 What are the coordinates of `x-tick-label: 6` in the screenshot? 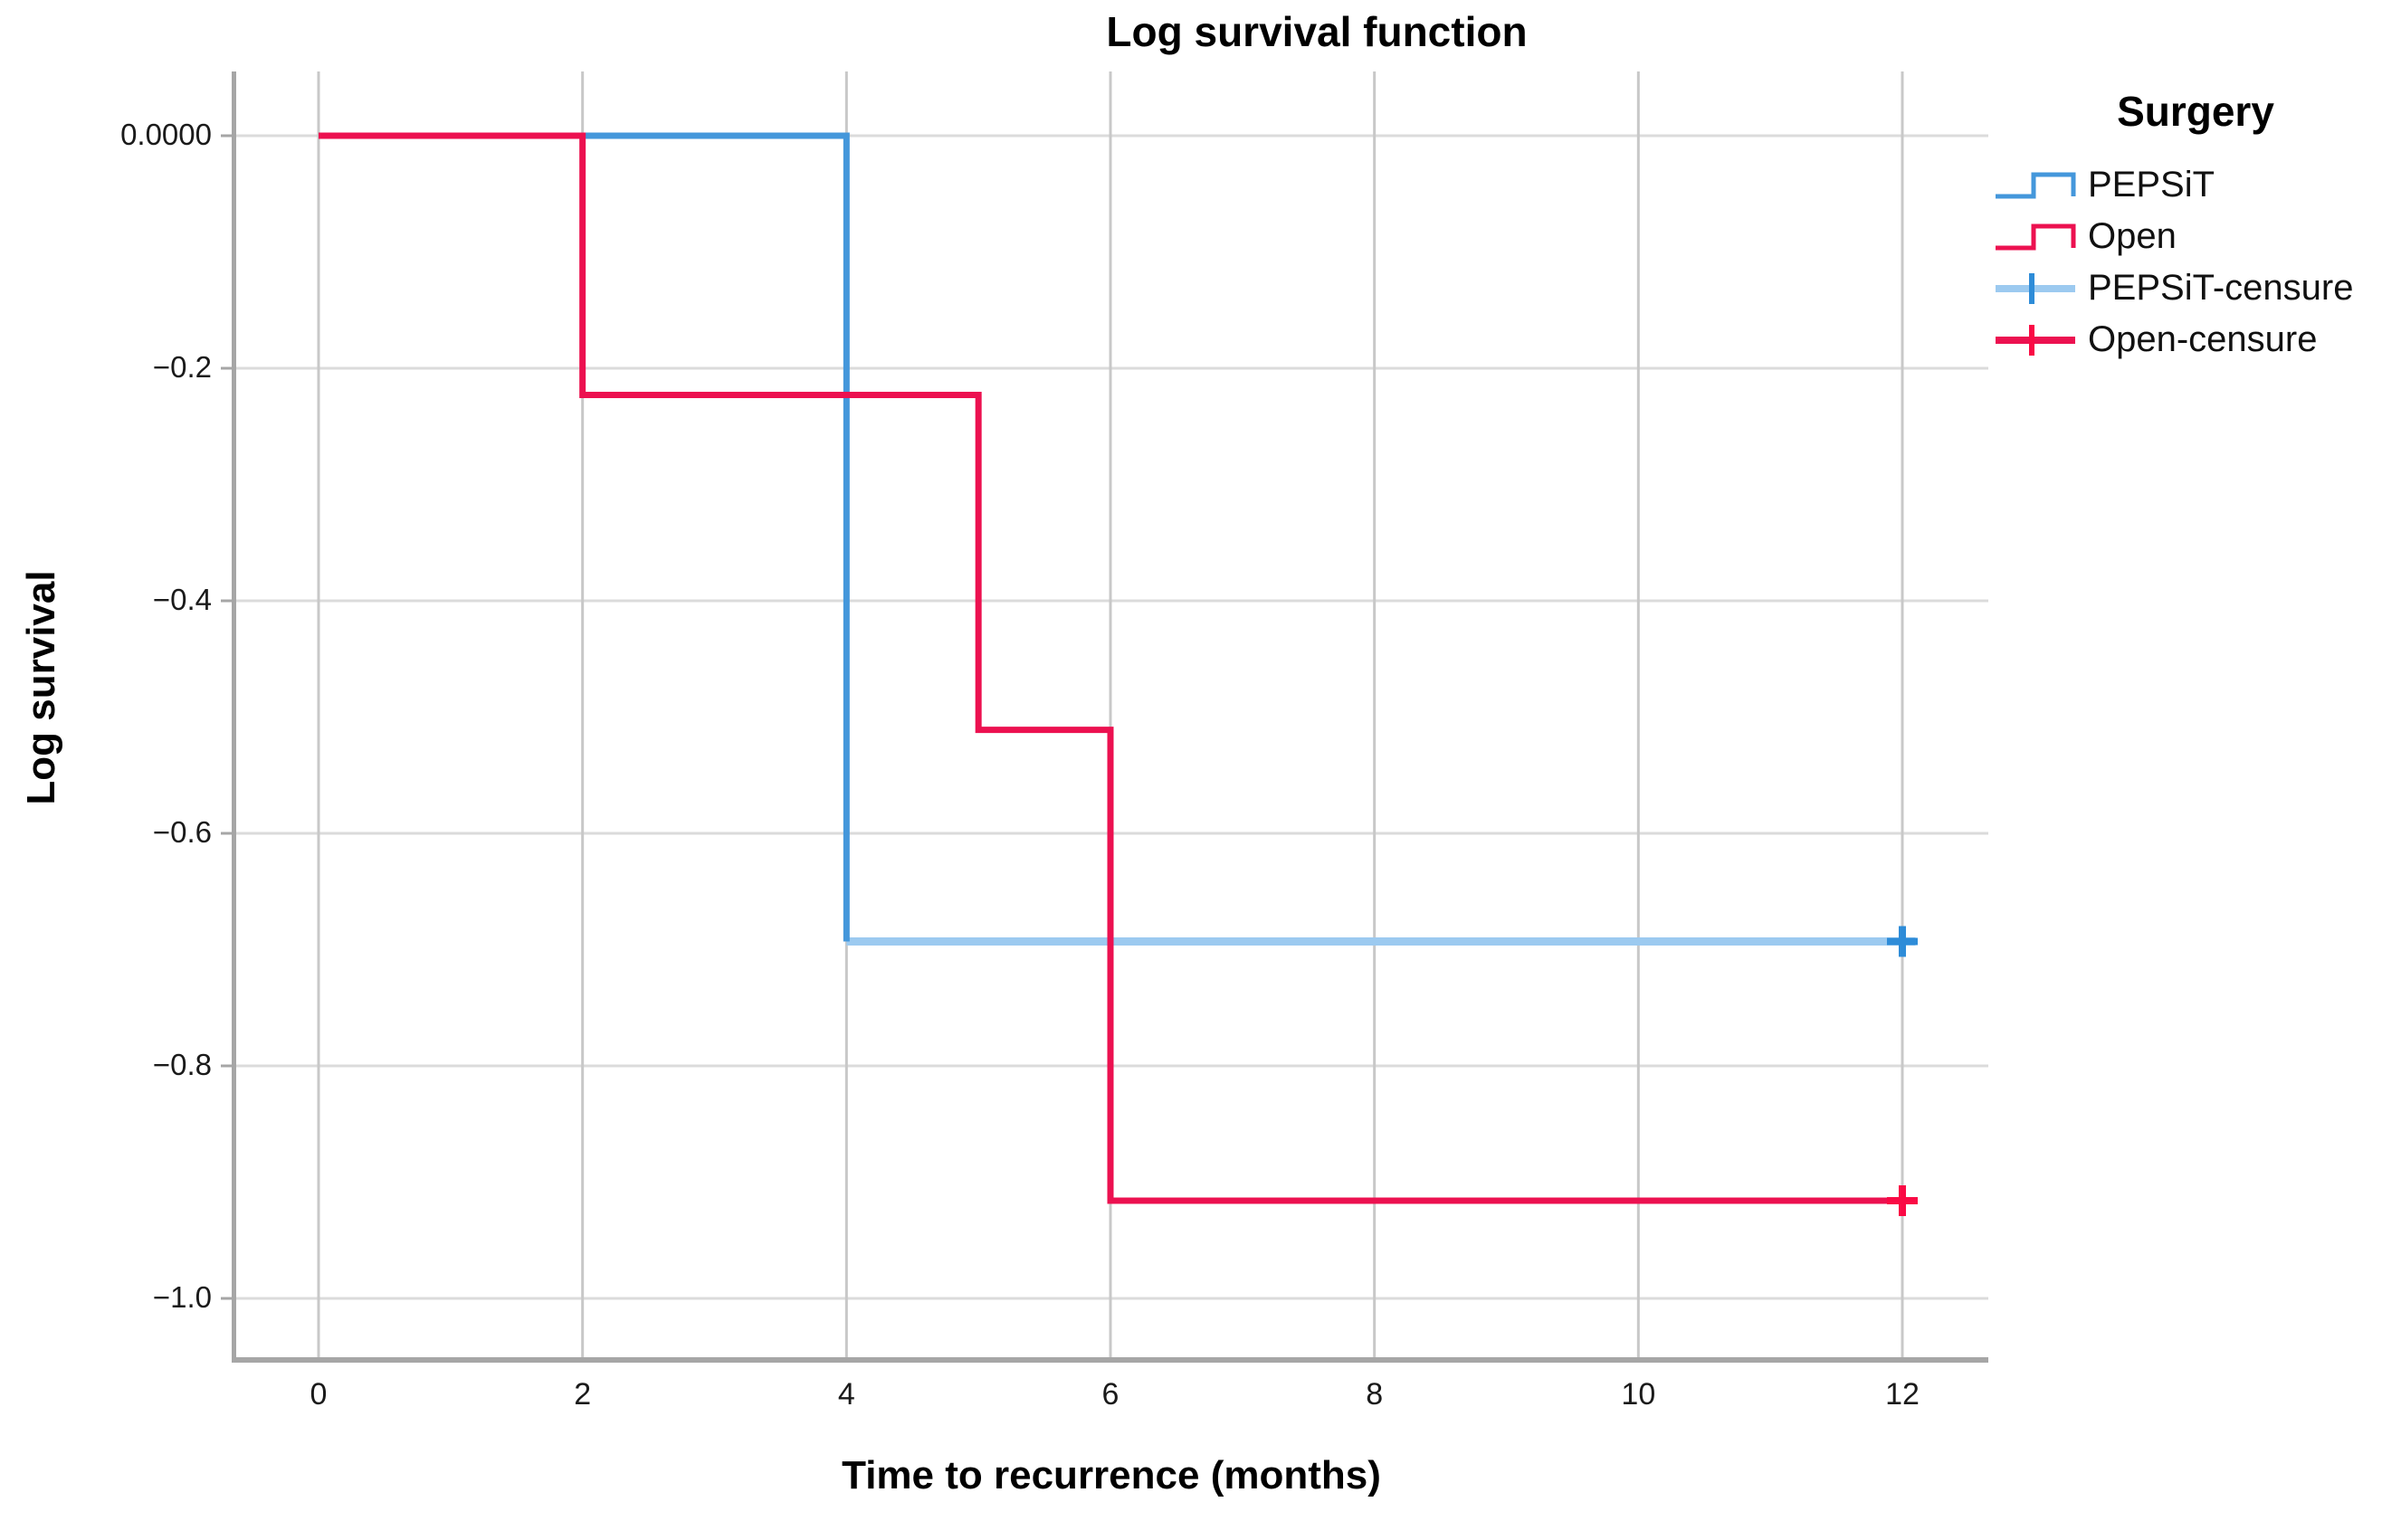 It's located at (1110, 1395).